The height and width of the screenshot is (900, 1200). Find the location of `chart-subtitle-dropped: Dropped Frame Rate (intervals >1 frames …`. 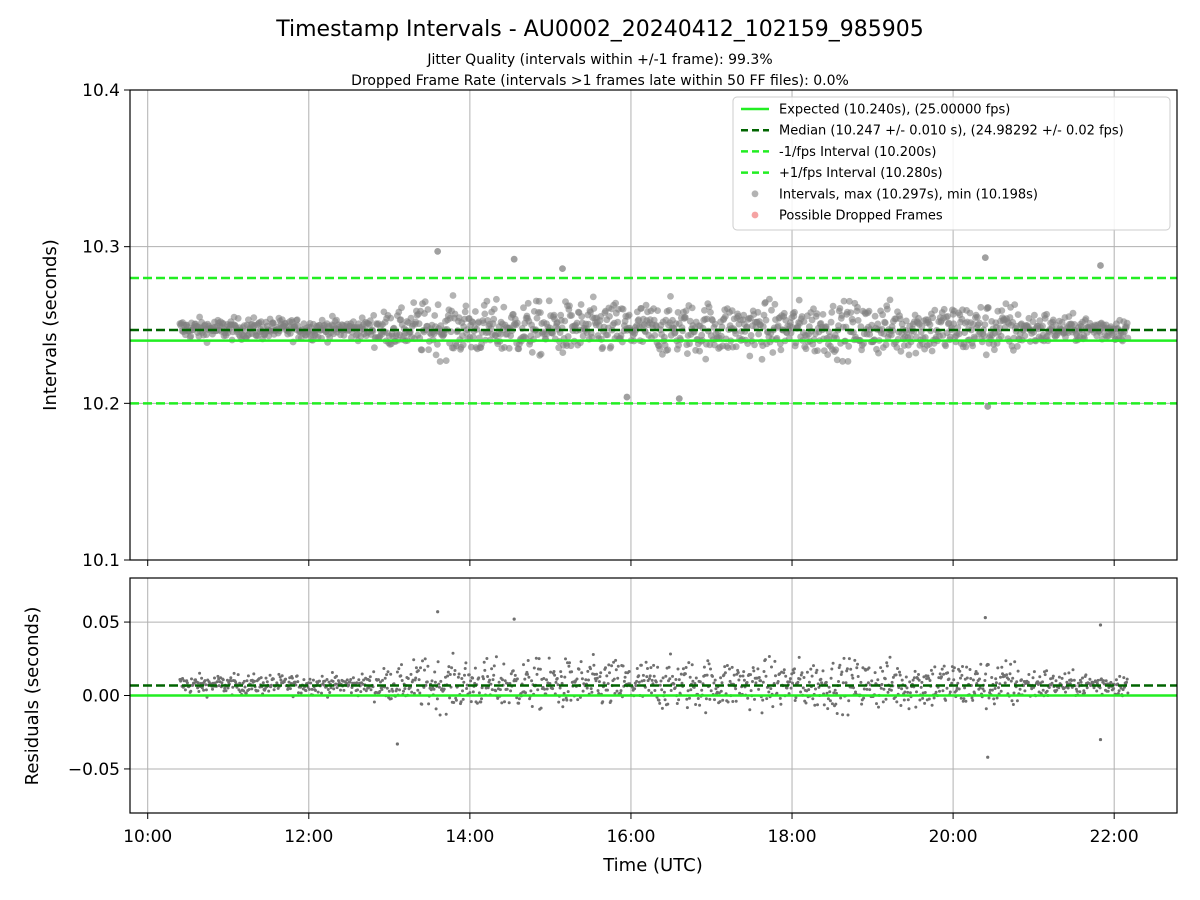

chart-subtitle-dropped: Dropped Frame Rate (intervals >1 frames … is located at coordinates (600, 81).